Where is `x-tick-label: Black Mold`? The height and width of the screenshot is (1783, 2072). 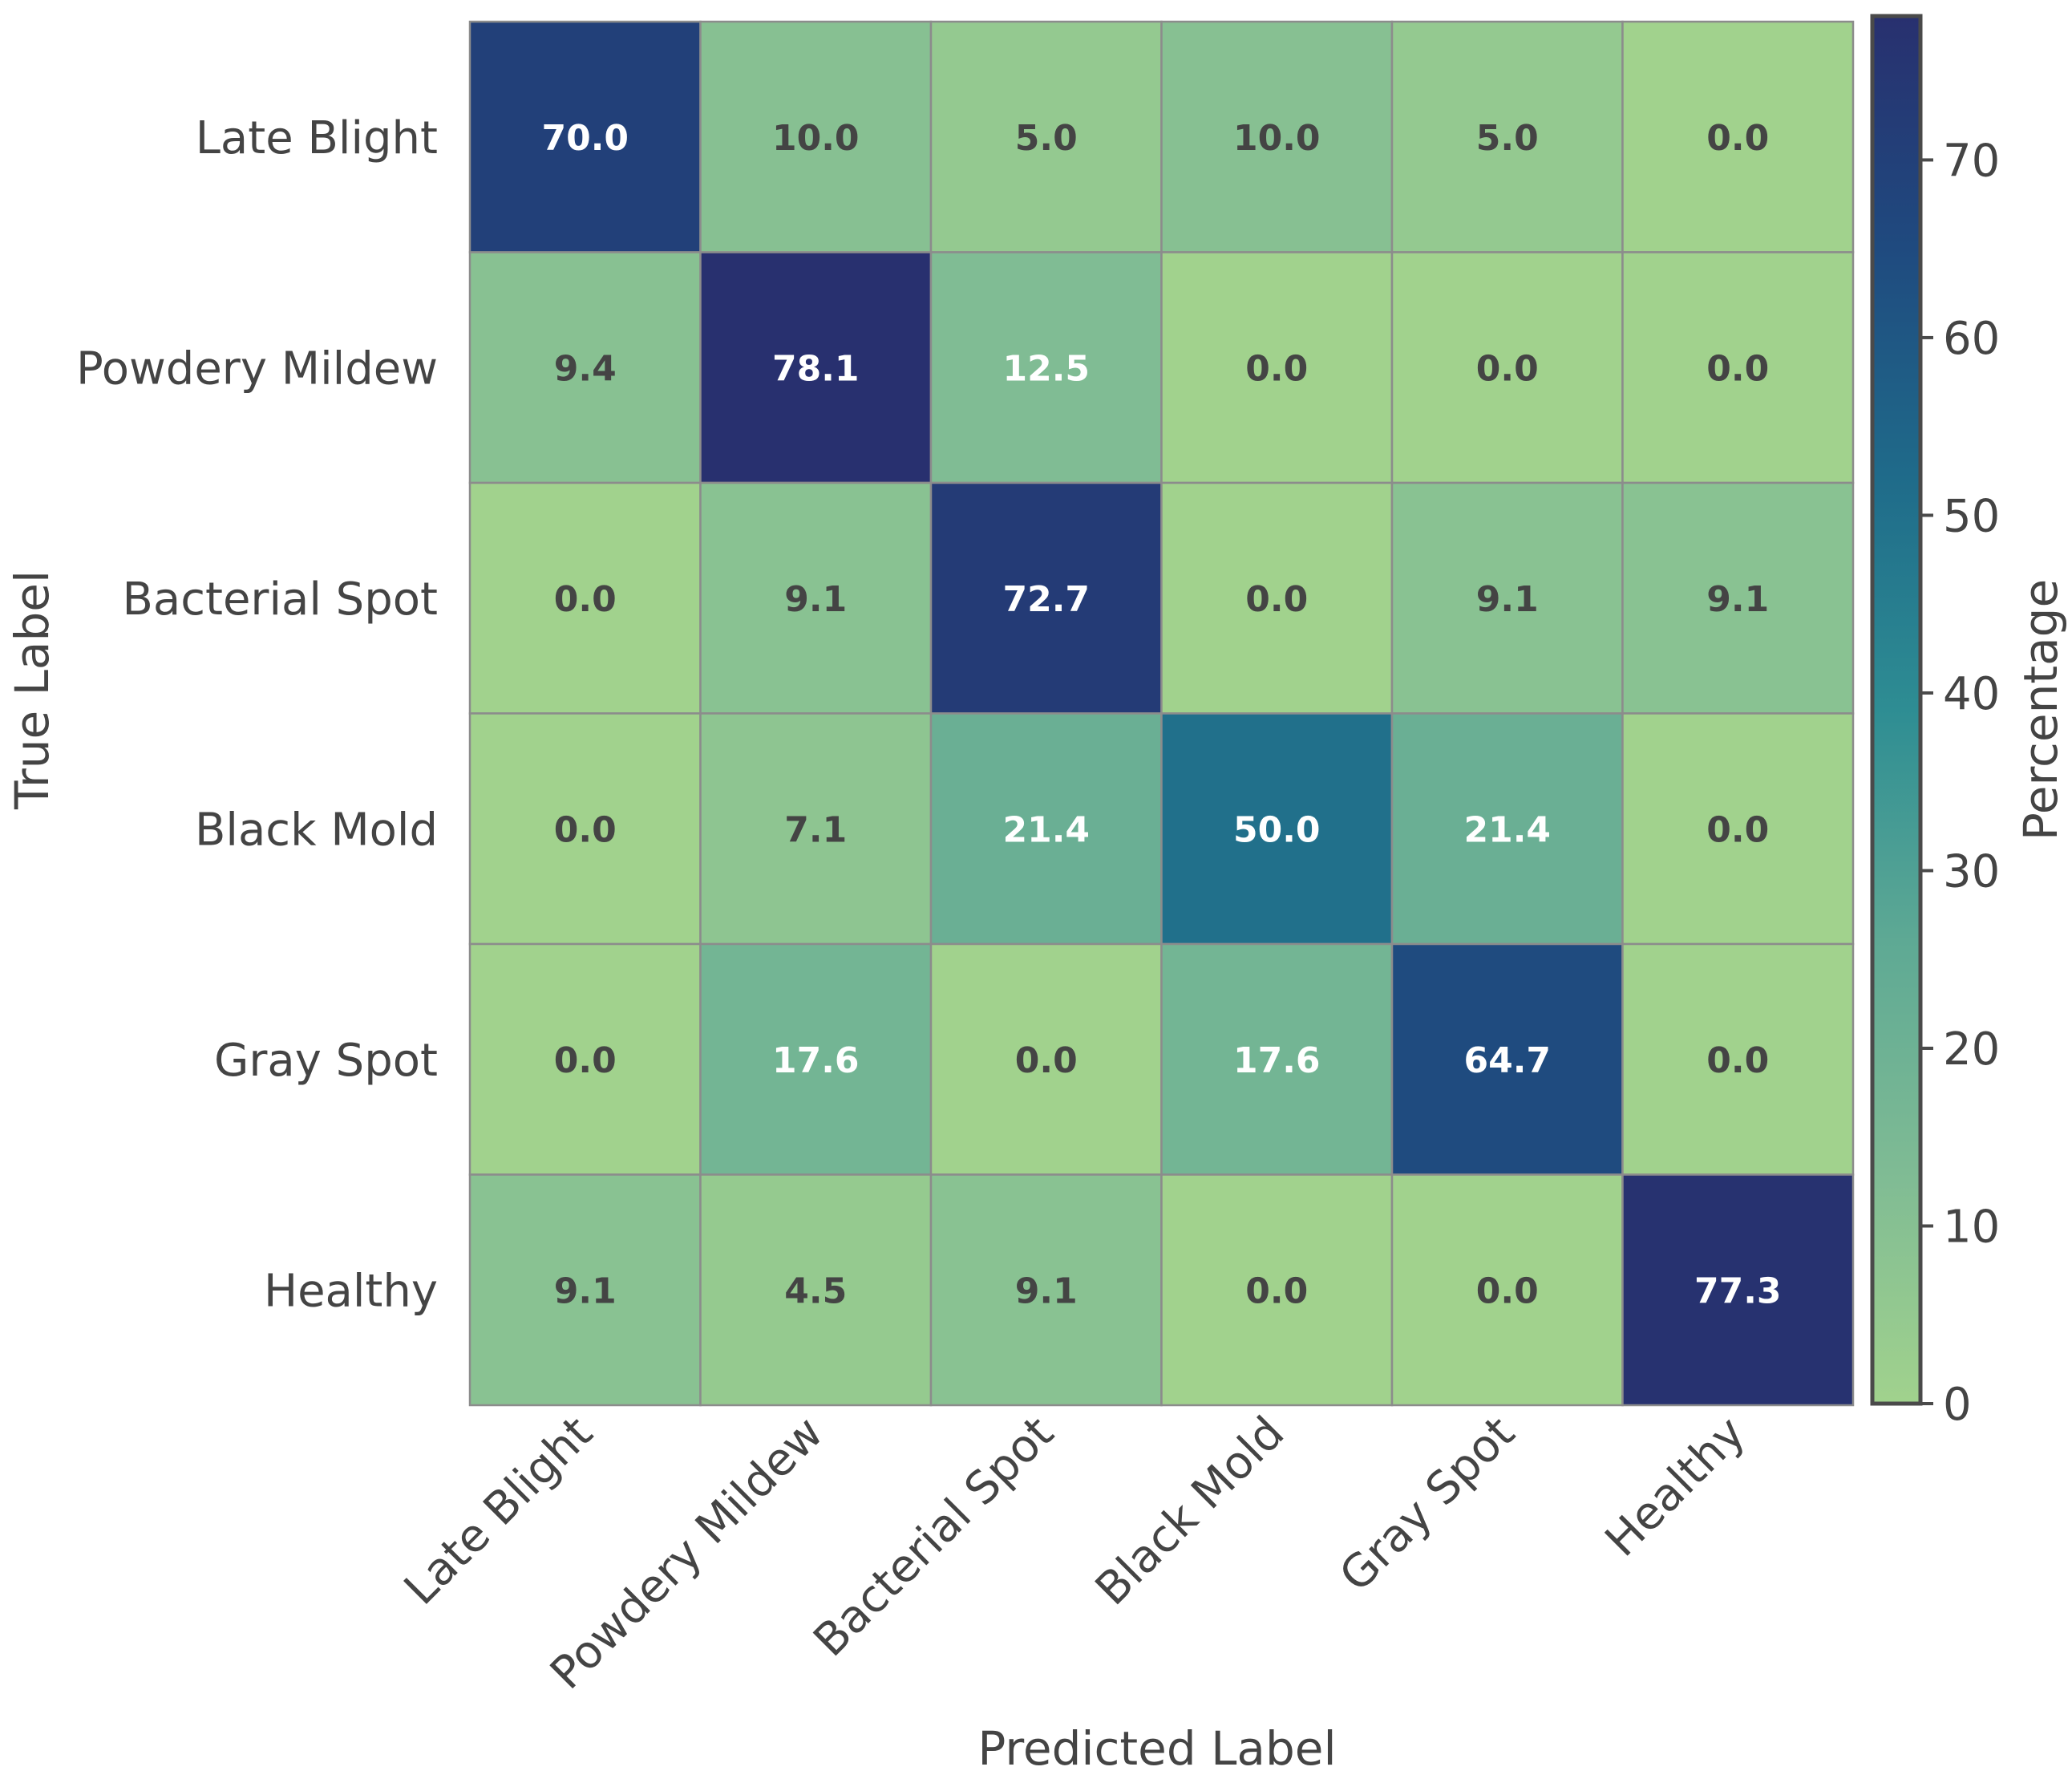 x-tick-label: Black Mold is located at coordinates (1190, 1511).